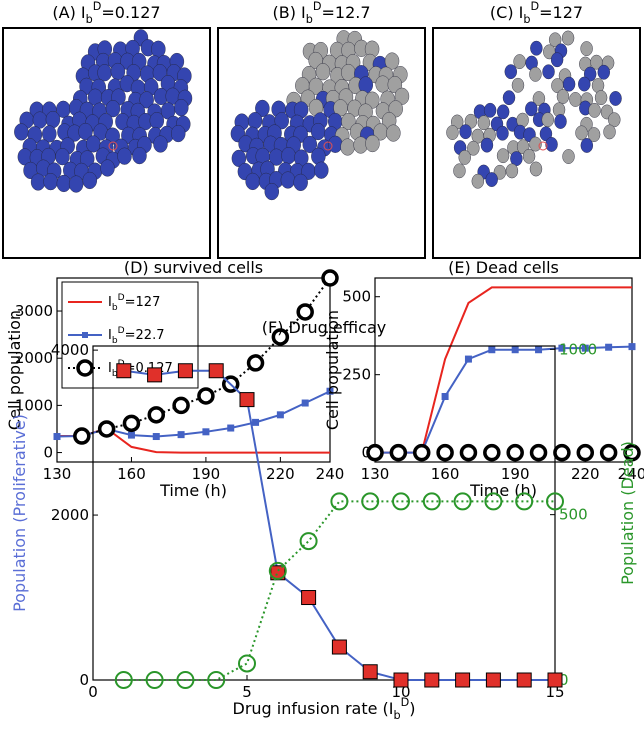 This screenshot has height=730, width=644. What do you see at coordinates (356, 296) in the screenshot?
I see `y-tick-label: 500` at bounding box center [356, 296].